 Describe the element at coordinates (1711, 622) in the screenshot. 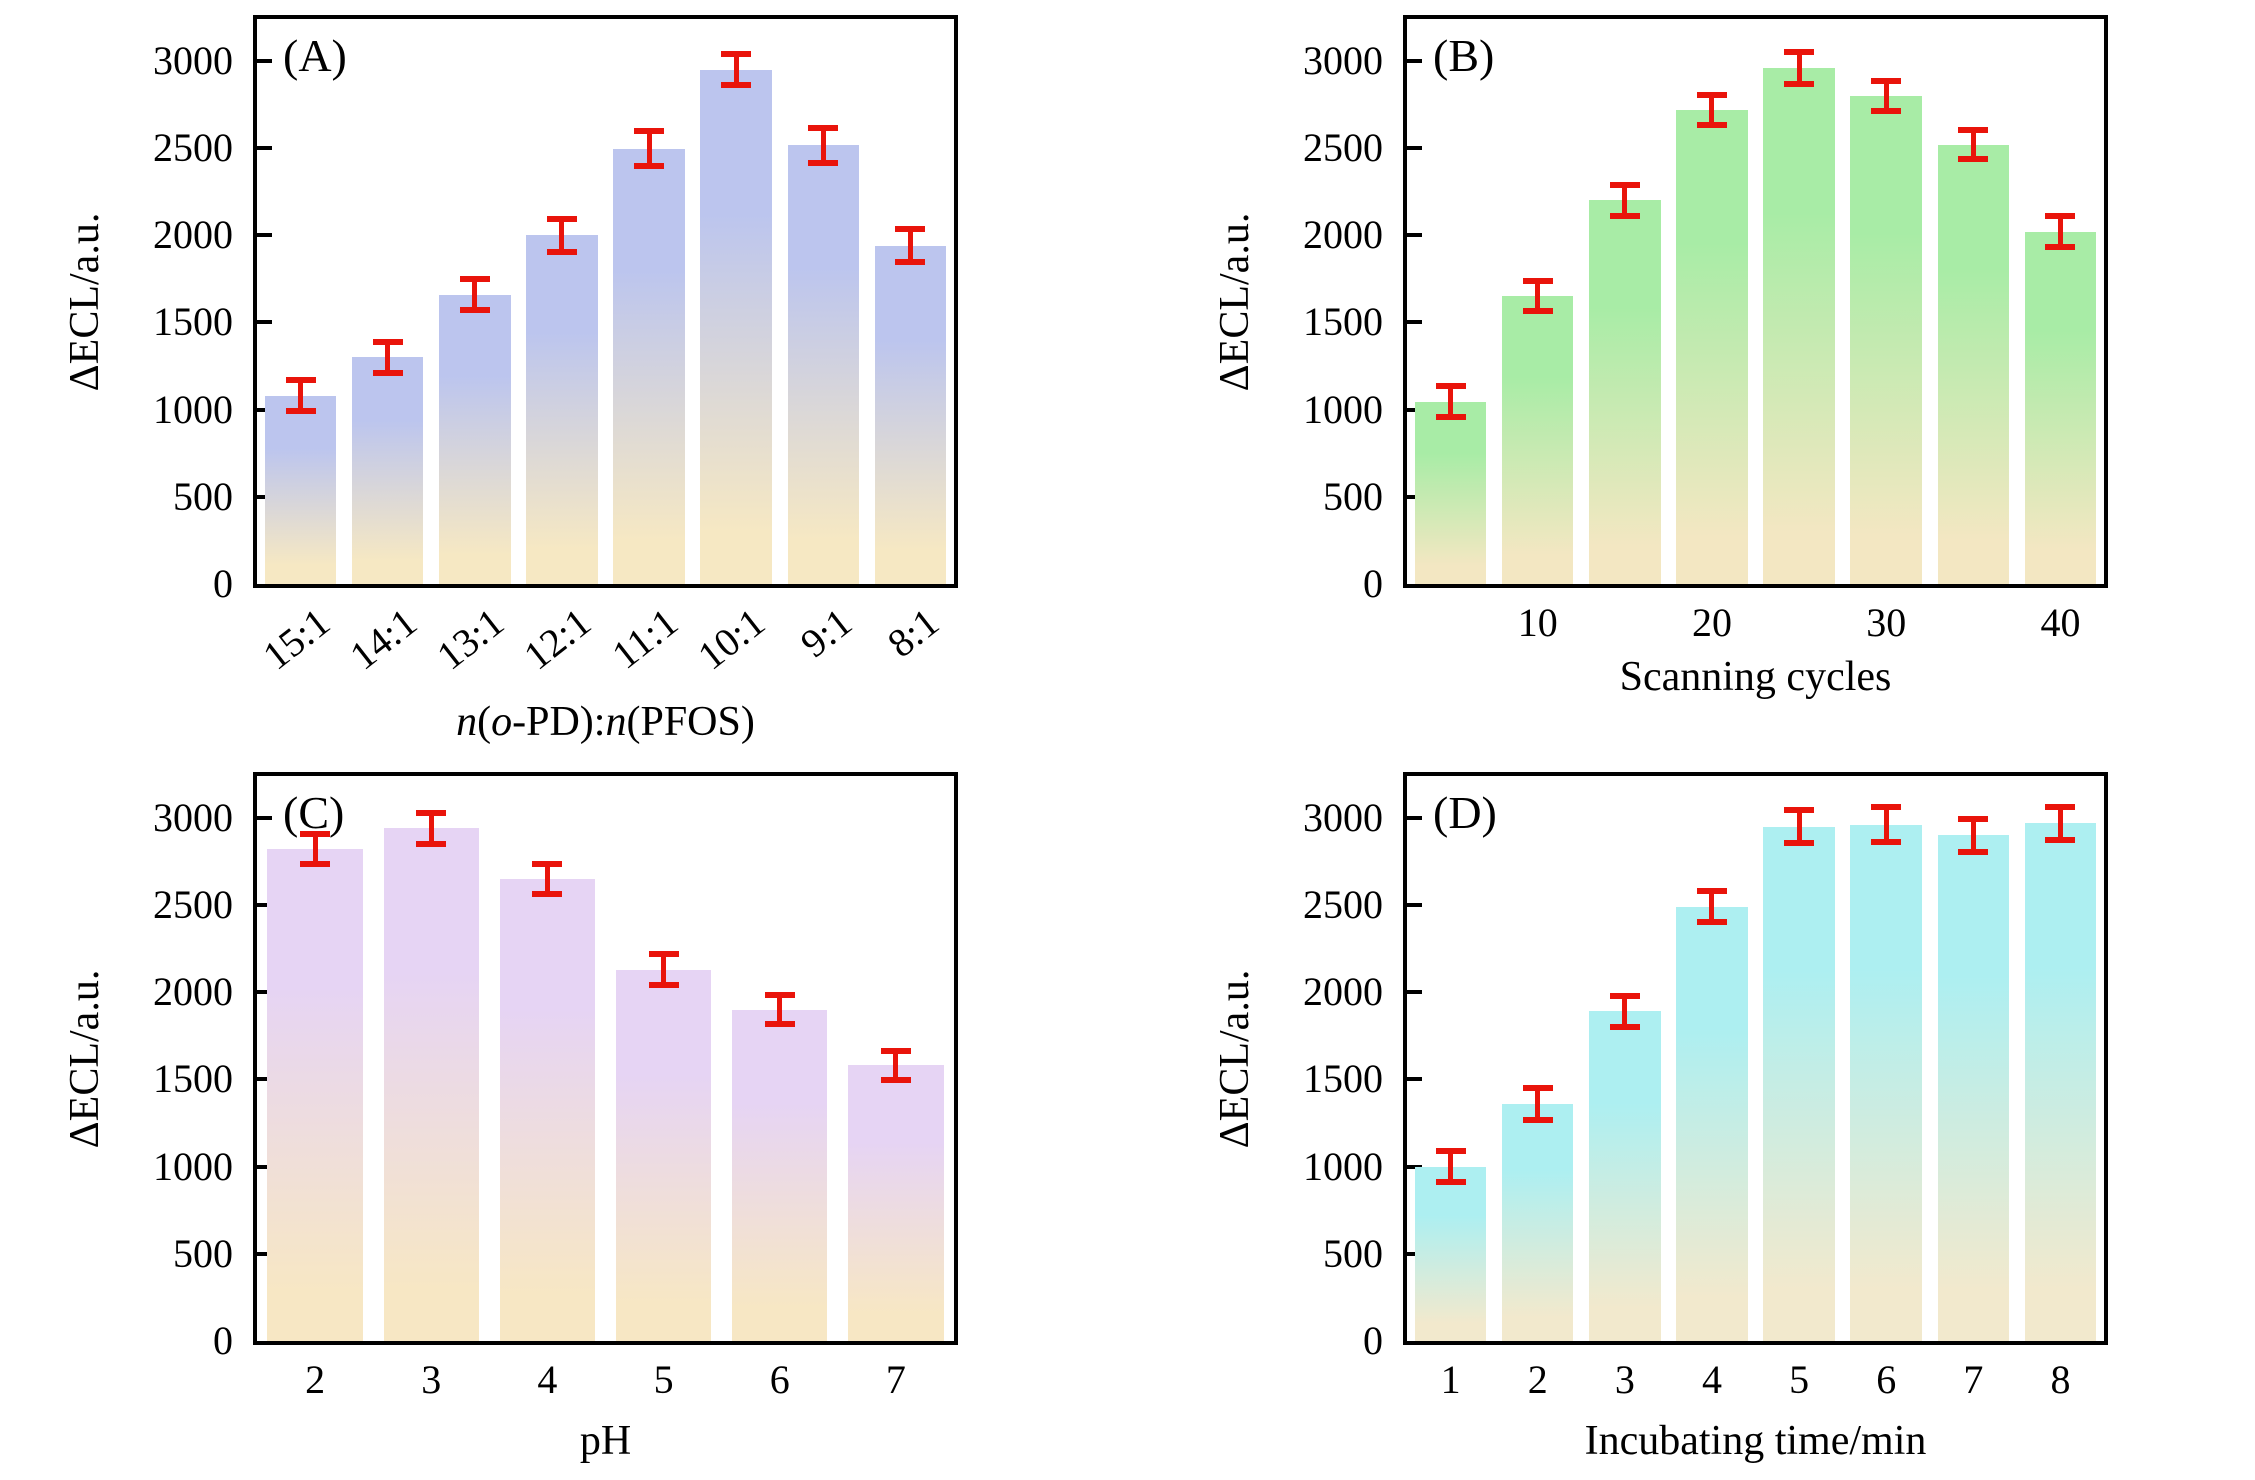

I see `x-tick-label: 20` at that location.